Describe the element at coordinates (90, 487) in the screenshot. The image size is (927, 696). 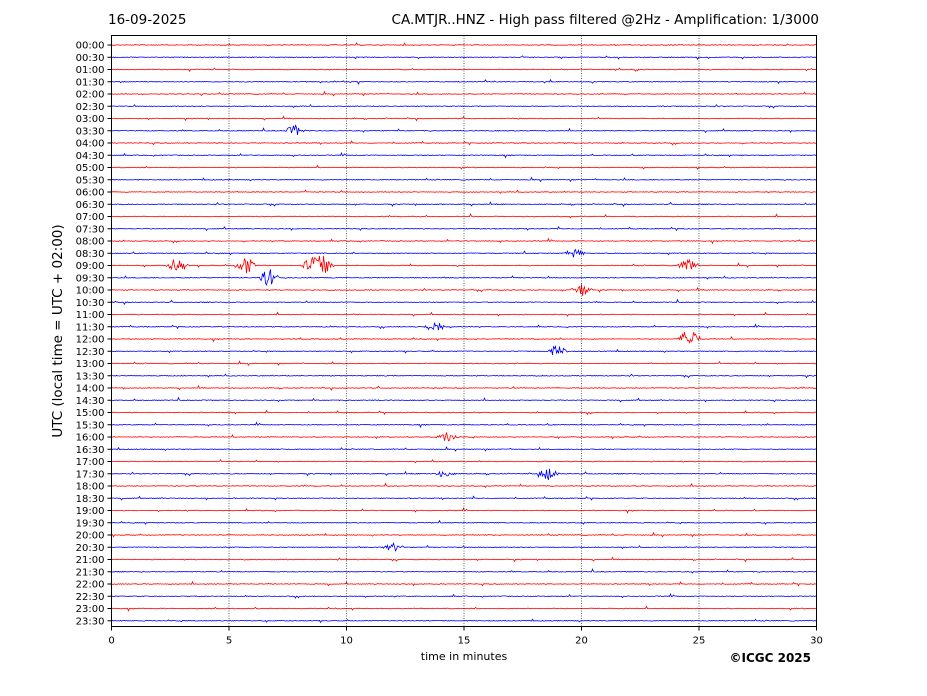
I see `y-tick-label: 18:00` at that location.